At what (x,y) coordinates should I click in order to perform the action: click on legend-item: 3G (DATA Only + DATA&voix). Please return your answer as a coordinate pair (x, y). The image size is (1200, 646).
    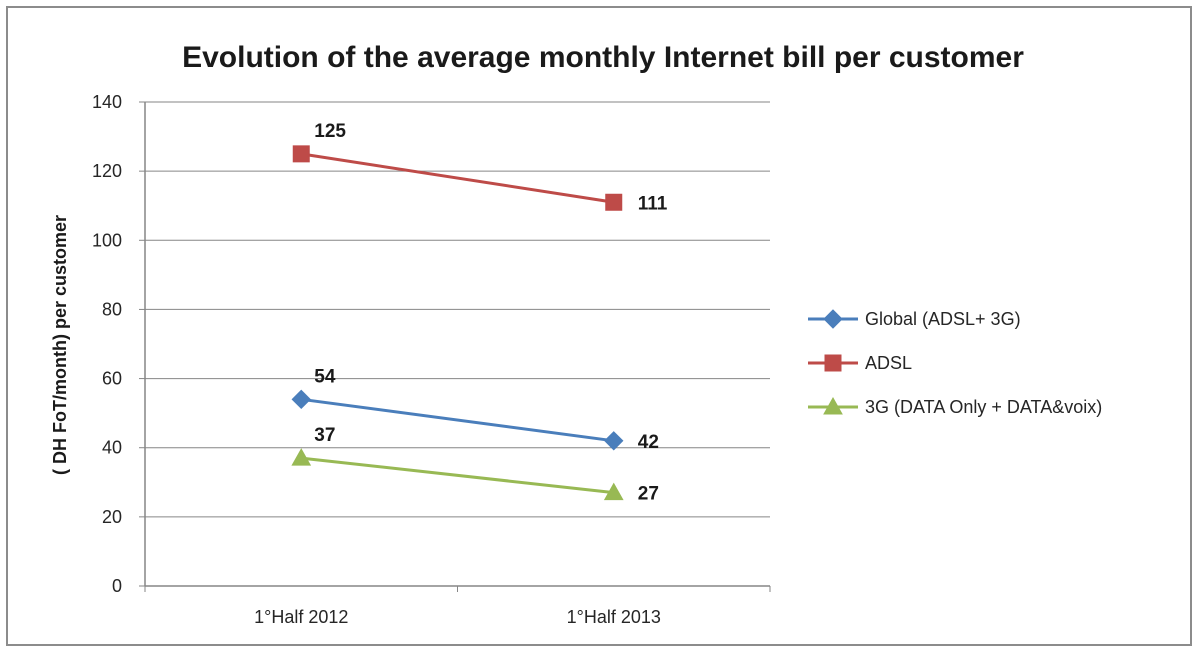
    Looking at the image, I should click on (955, 406).